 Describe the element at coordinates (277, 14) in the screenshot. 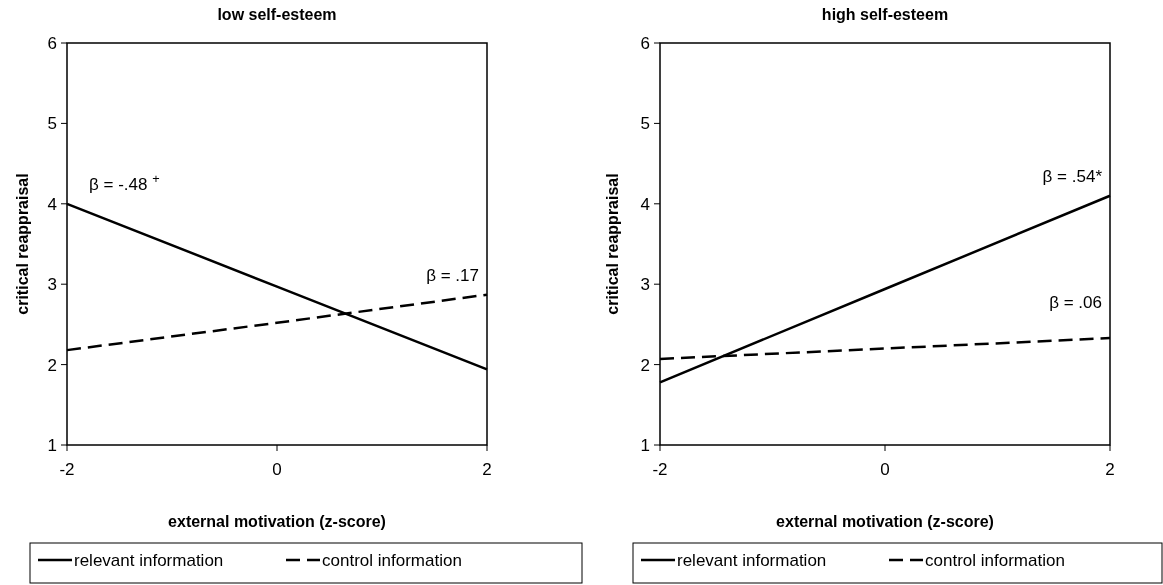

I see `chart-title: low self-esteem` at that location.